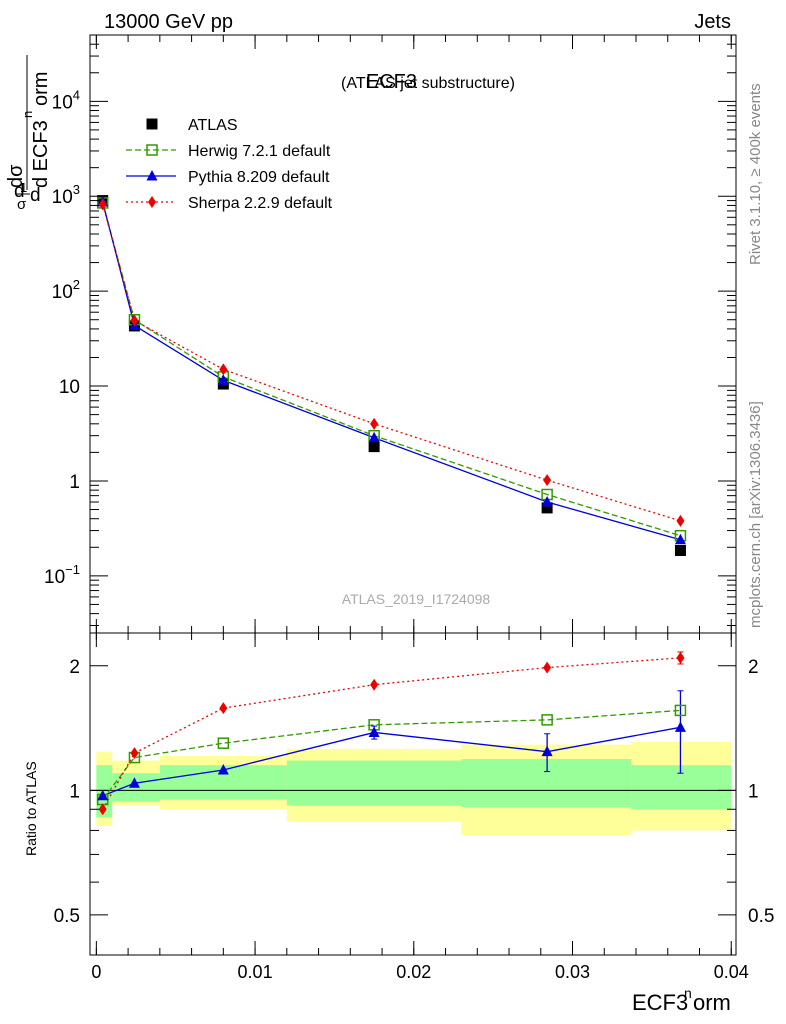 This screenshot has width=786, height=1024. I want to click on x-tick-label: 0.02, so click(413, 972).